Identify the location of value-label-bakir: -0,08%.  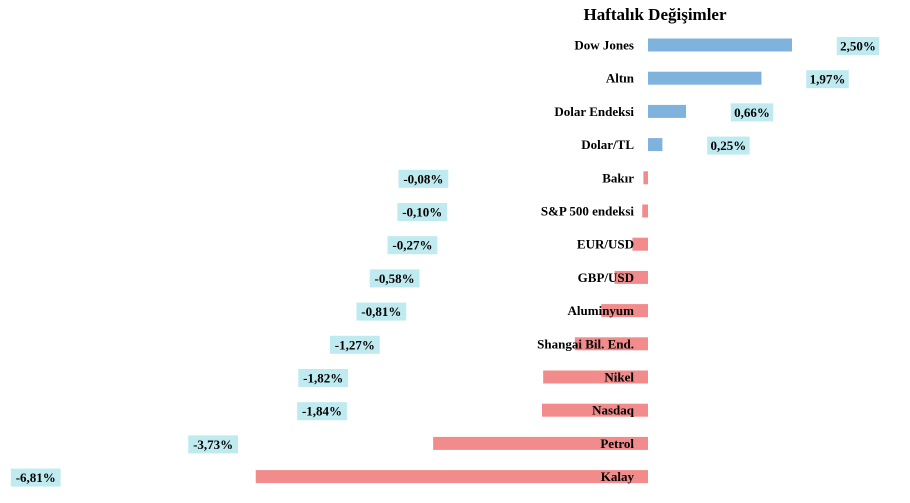
(423, 178).